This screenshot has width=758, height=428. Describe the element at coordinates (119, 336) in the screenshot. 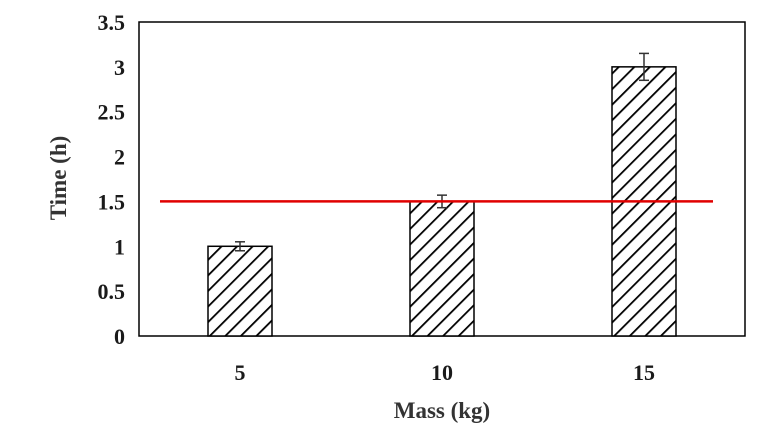

I see `y-tick-label: 0` at that location.